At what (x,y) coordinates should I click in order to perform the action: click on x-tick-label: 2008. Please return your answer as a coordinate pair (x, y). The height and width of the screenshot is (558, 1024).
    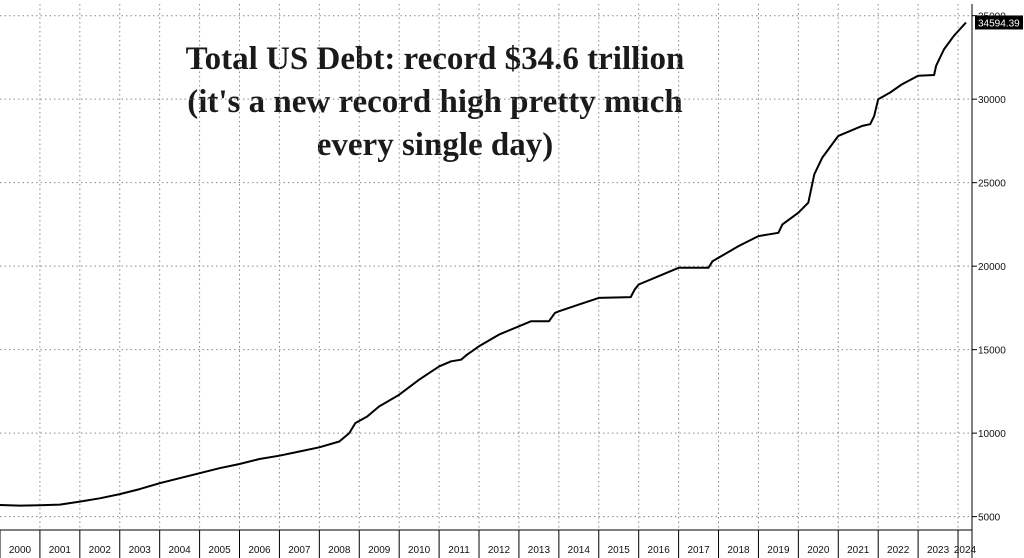
    Looking at the image, I should click on (339, 550).